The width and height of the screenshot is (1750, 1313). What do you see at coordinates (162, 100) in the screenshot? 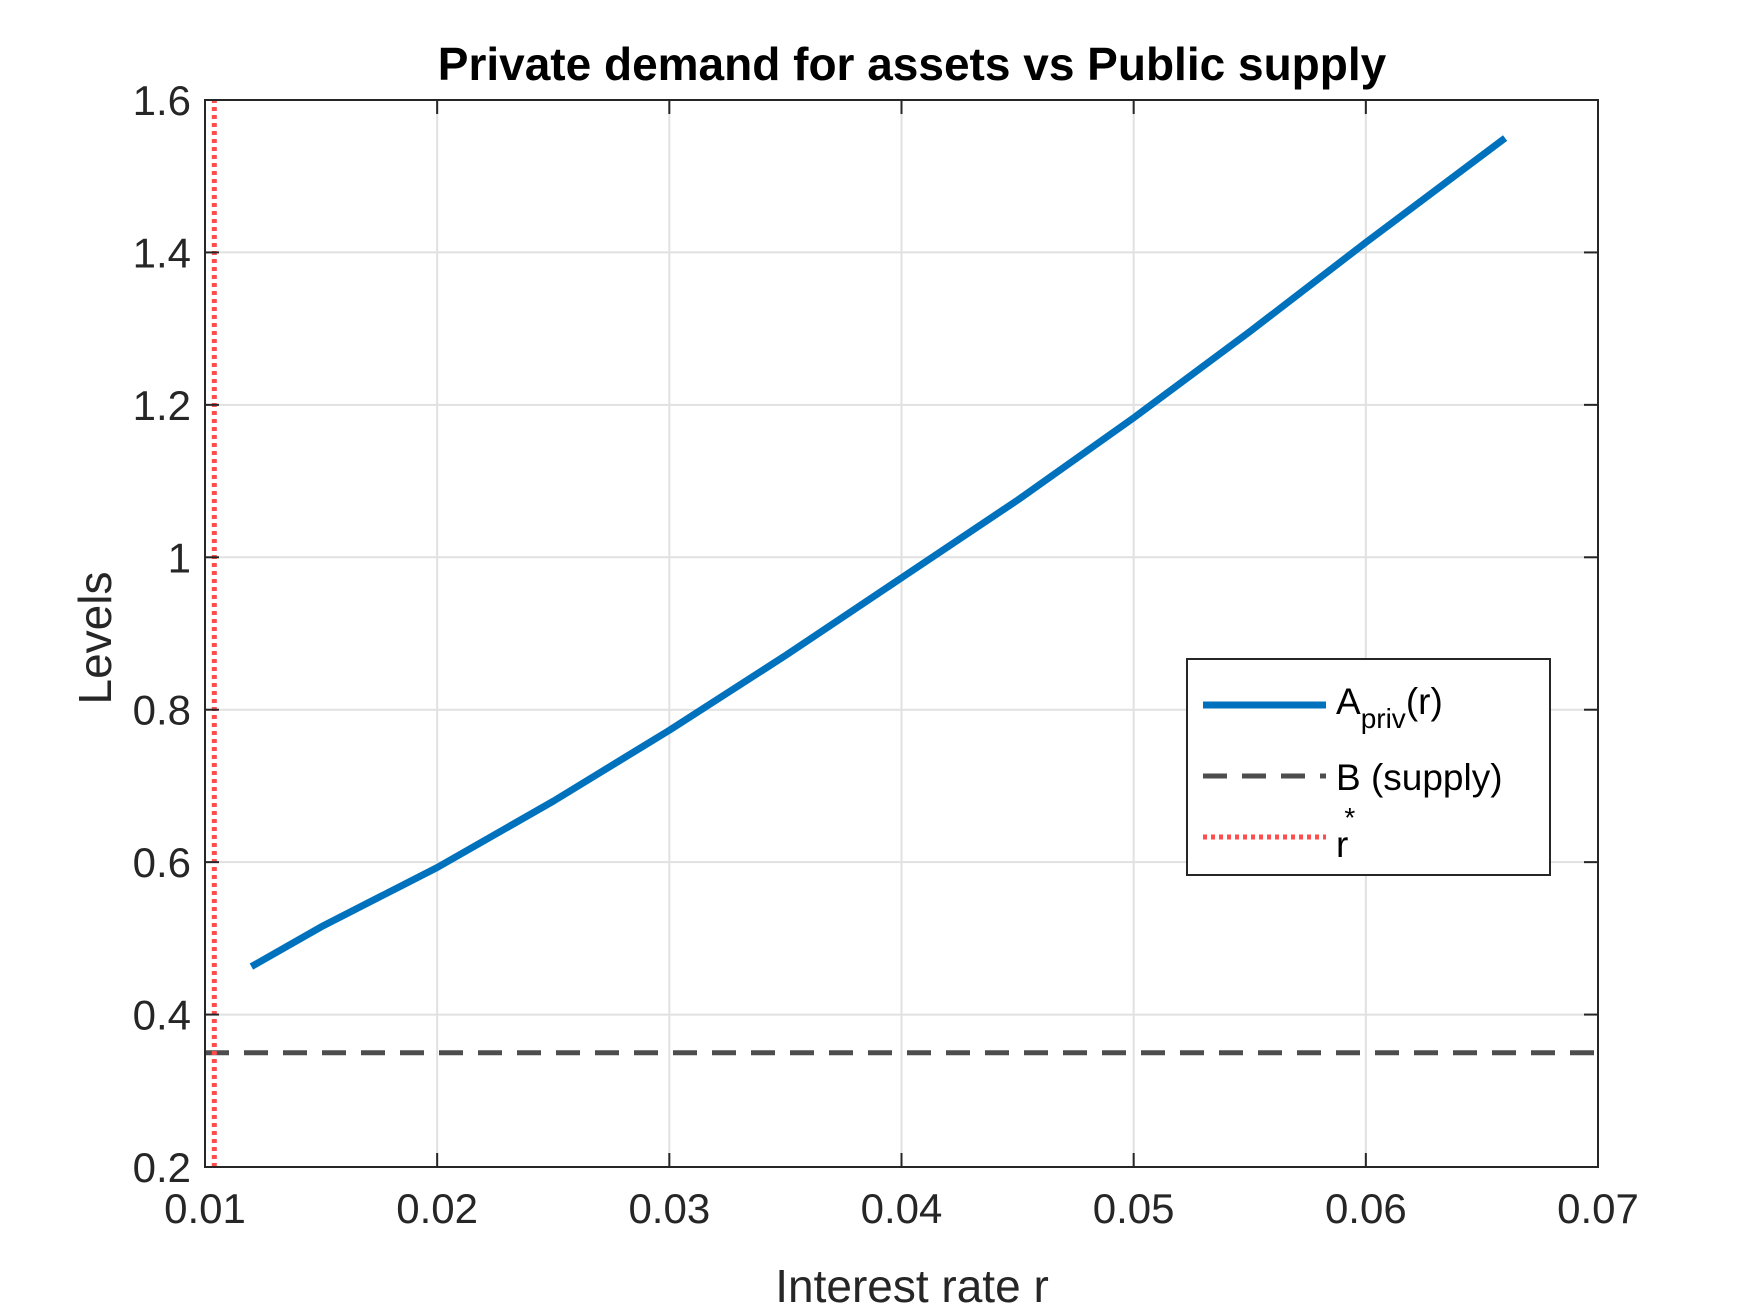
I see `y-tick-label: 1.6` at bounding box center [162, 100].